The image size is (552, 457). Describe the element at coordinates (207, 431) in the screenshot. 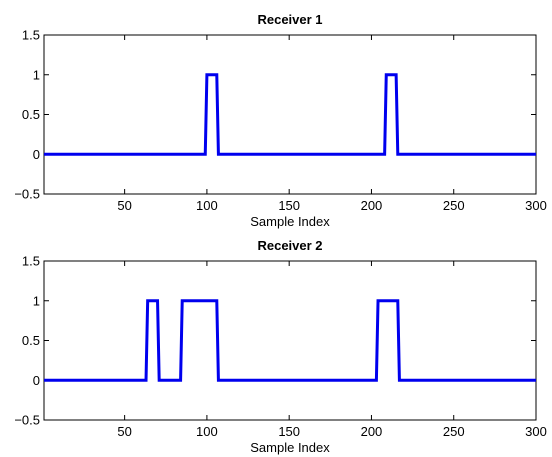

I see `chart-2-xtick-label: 100` at that location.